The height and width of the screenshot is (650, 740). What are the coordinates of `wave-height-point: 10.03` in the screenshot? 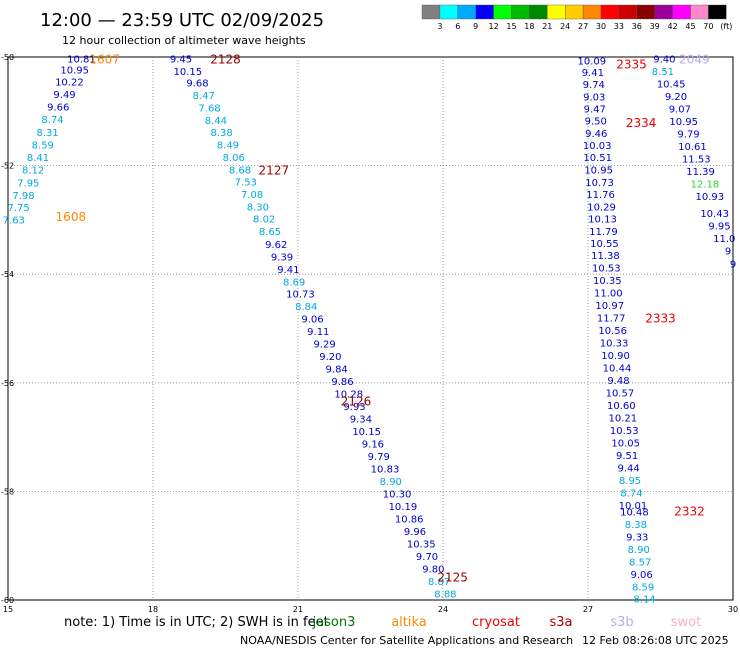 It's located at (597, 146).